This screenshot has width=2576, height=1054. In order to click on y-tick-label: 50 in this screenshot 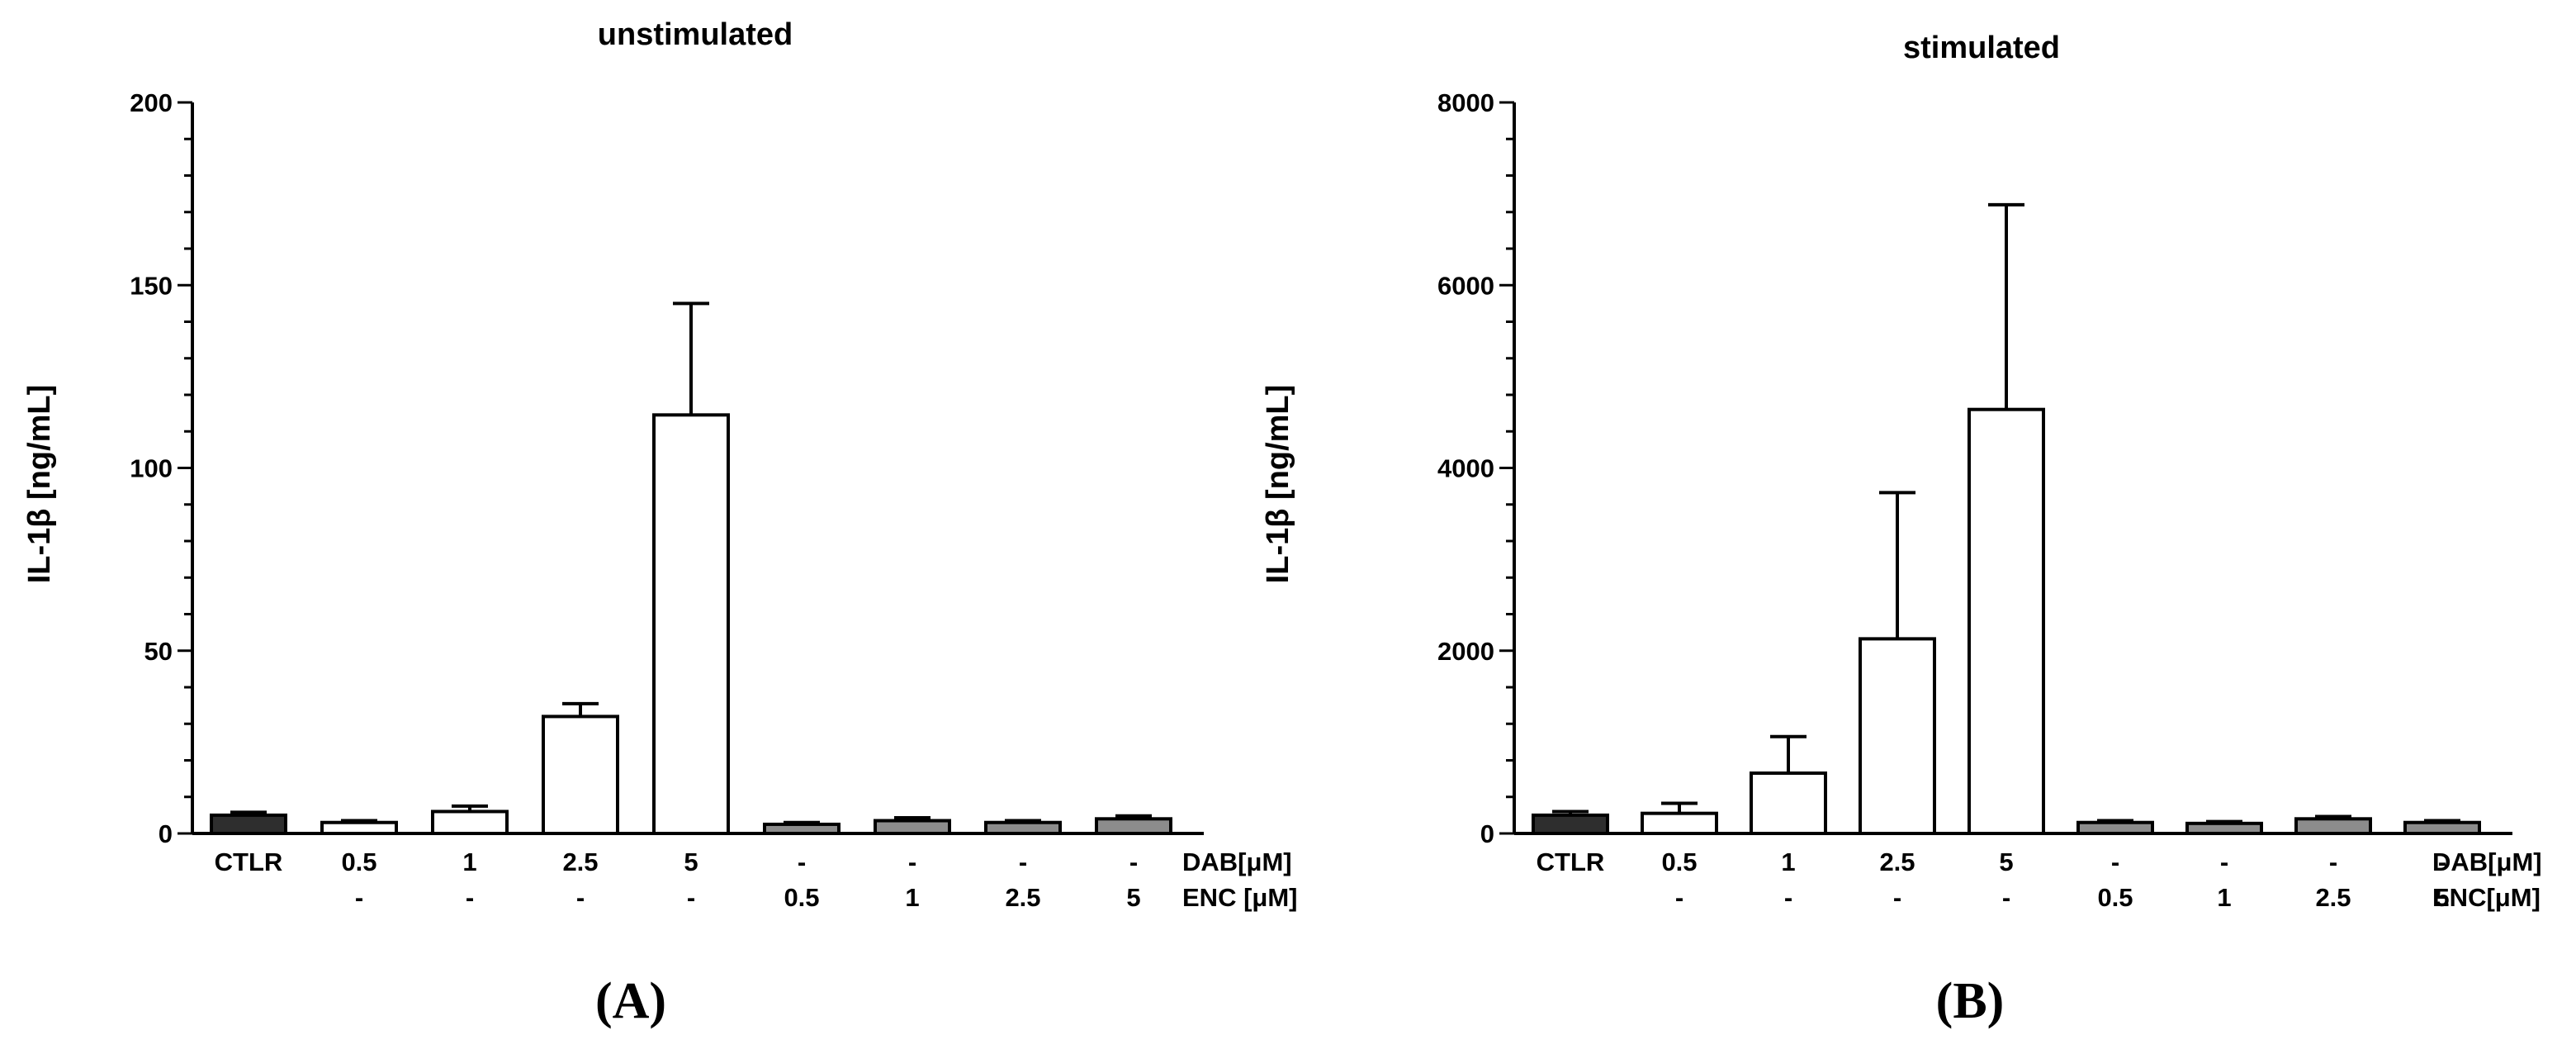, I will do `click(158, 651)`.